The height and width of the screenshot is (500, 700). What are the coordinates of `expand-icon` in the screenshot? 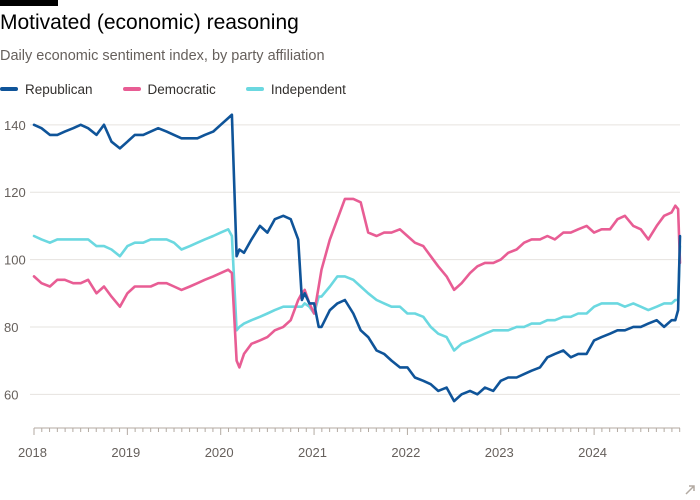 It's located at (690, 490).